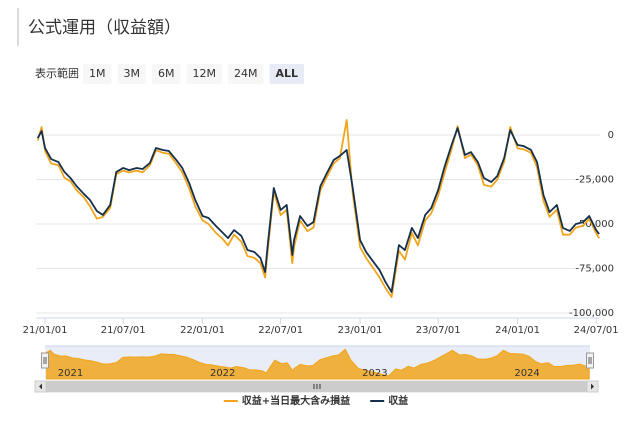 Image resolution: width=632 pixels, height=422 pixels. I want to click on range-button-label: 1M, so click(97, 73).